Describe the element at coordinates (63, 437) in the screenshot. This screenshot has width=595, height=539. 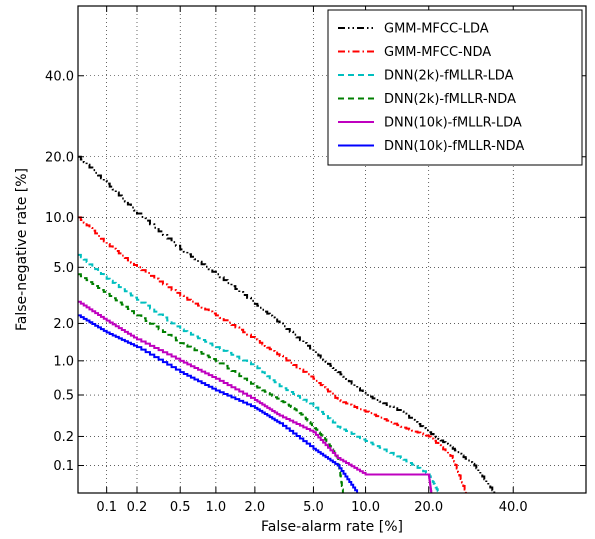
I see `y-tick-label: 0.2` at that location.